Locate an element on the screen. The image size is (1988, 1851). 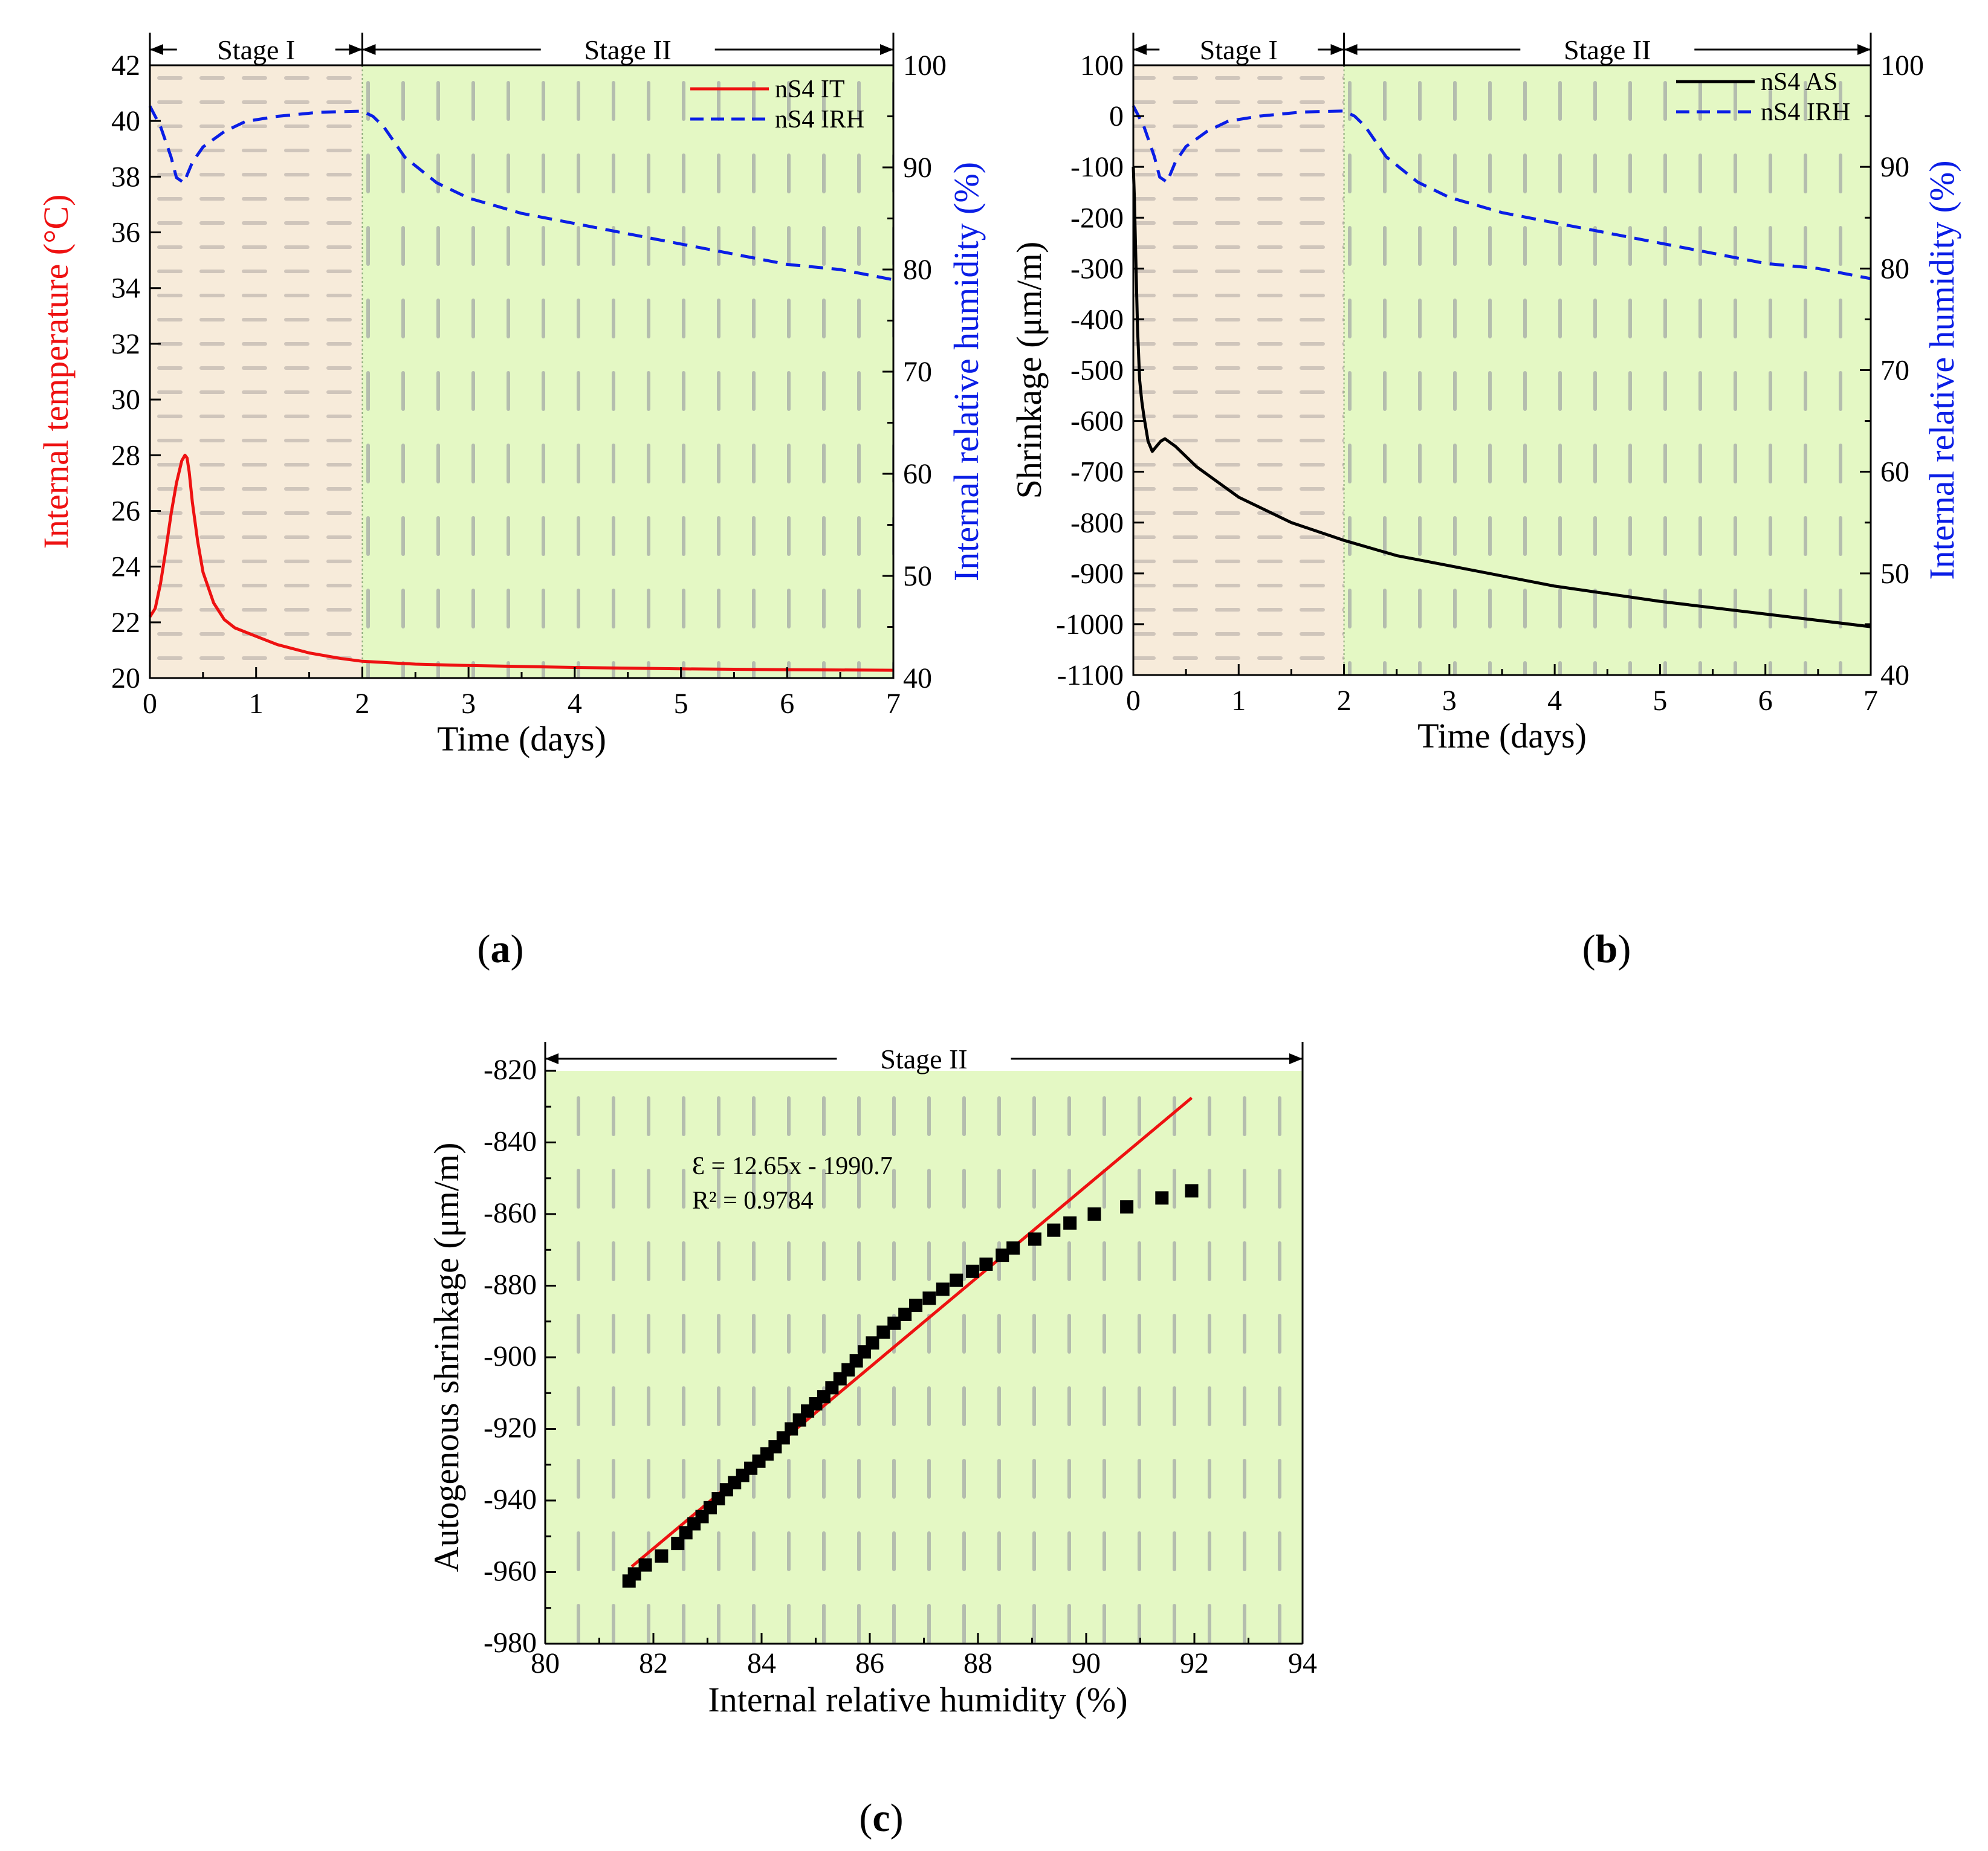
y-left-tick-label: -500 is located at coordinates (1097, 371).